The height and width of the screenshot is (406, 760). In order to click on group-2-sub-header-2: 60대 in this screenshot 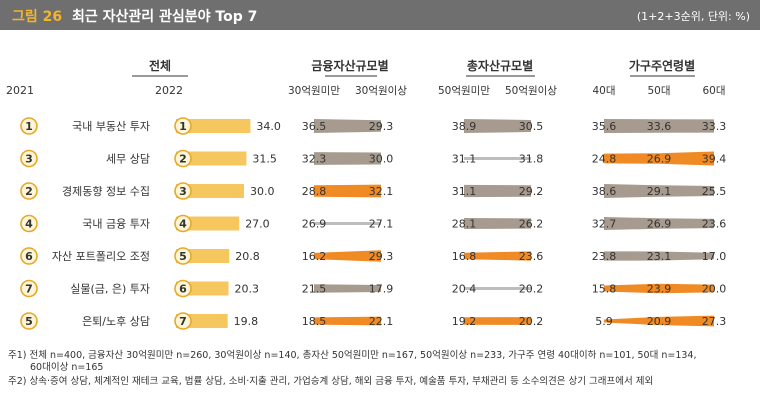, I will do `click(713, 91)`.